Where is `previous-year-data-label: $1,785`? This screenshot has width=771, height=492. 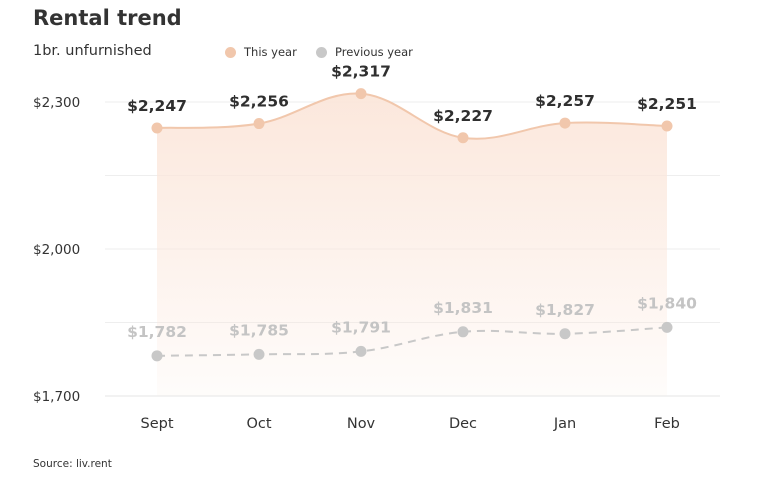
previous-year-data-label: $1,785 is located at coordinates (259, 330).